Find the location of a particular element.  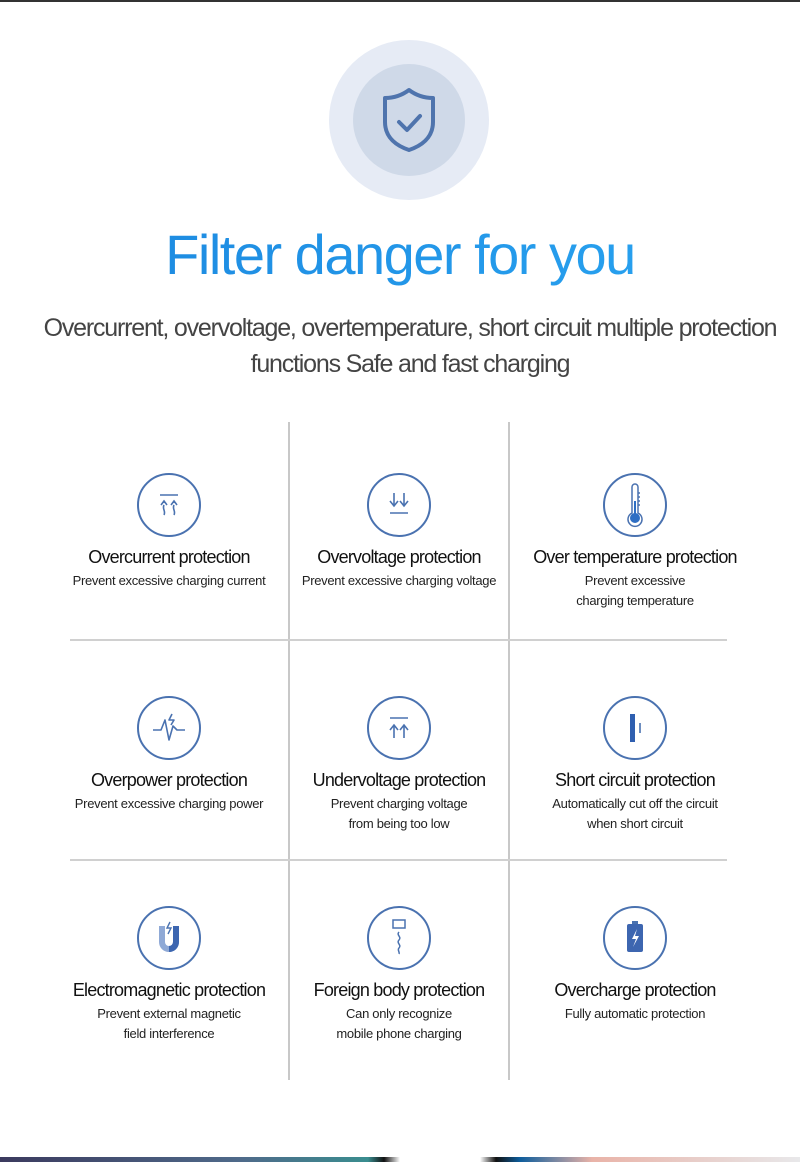

feature-desc: Prevent excessive charging temperature is located at coordinates (635, 590).